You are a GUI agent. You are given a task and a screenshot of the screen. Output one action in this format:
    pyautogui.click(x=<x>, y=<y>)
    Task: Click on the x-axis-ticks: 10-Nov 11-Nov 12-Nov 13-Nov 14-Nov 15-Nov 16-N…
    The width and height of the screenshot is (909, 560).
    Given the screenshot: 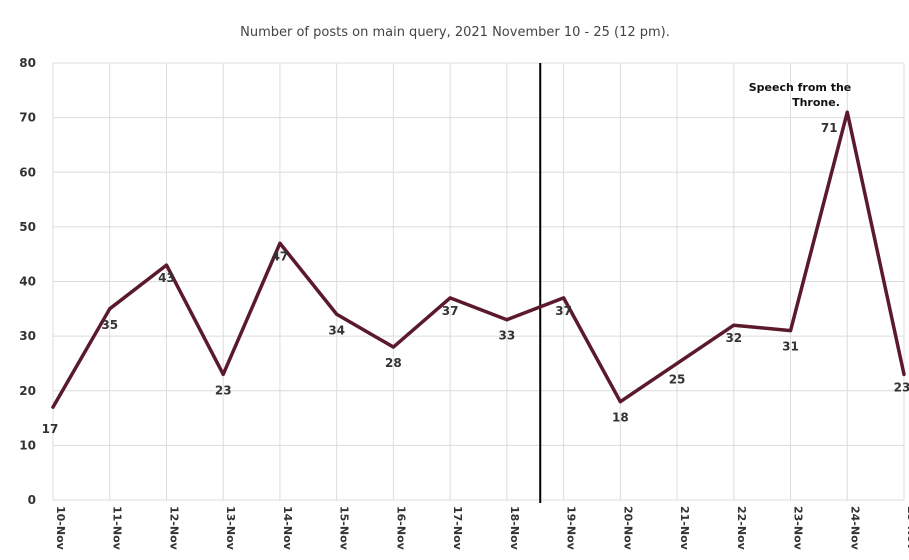 What is the action you would take?
    pyautogui.click(x=481, y=528)
    